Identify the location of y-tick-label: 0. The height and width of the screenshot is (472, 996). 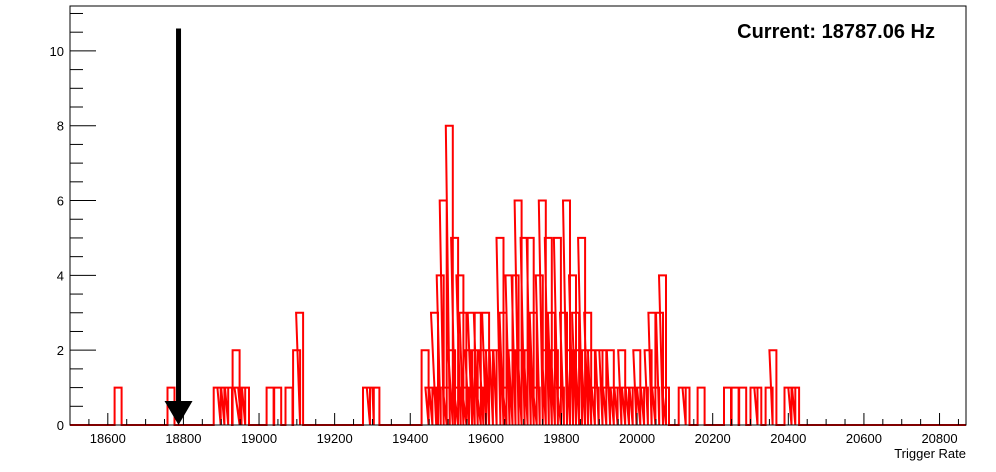
(60, 425).